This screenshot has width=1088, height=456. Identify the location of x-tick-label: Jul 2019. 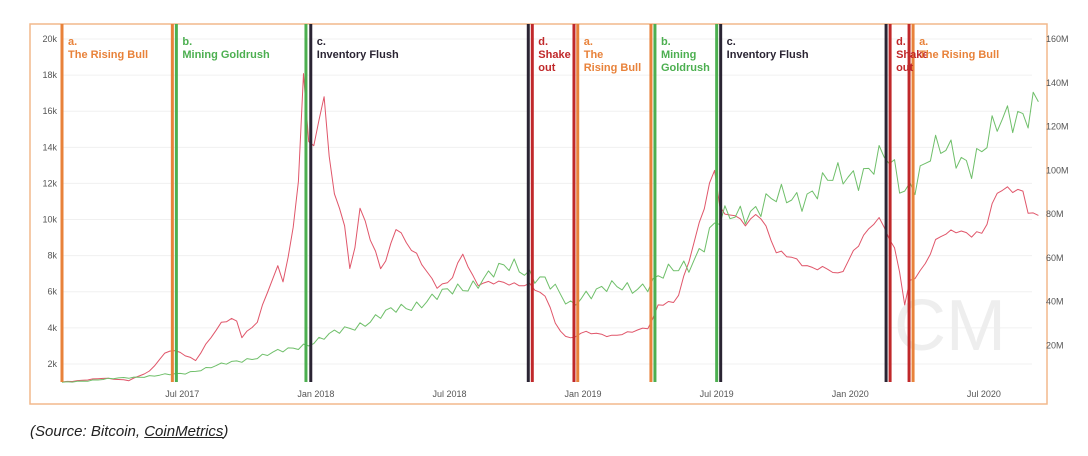
(717, 394).